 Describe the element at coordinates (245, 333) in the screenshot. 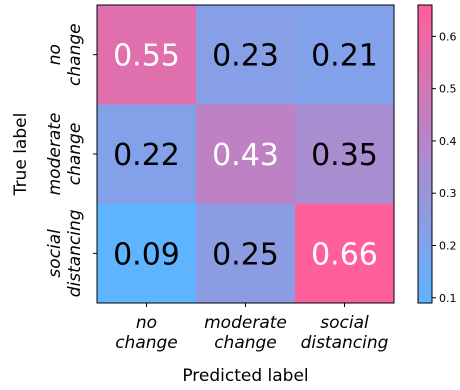

I see `x-tick-label: moderate change` at that location.